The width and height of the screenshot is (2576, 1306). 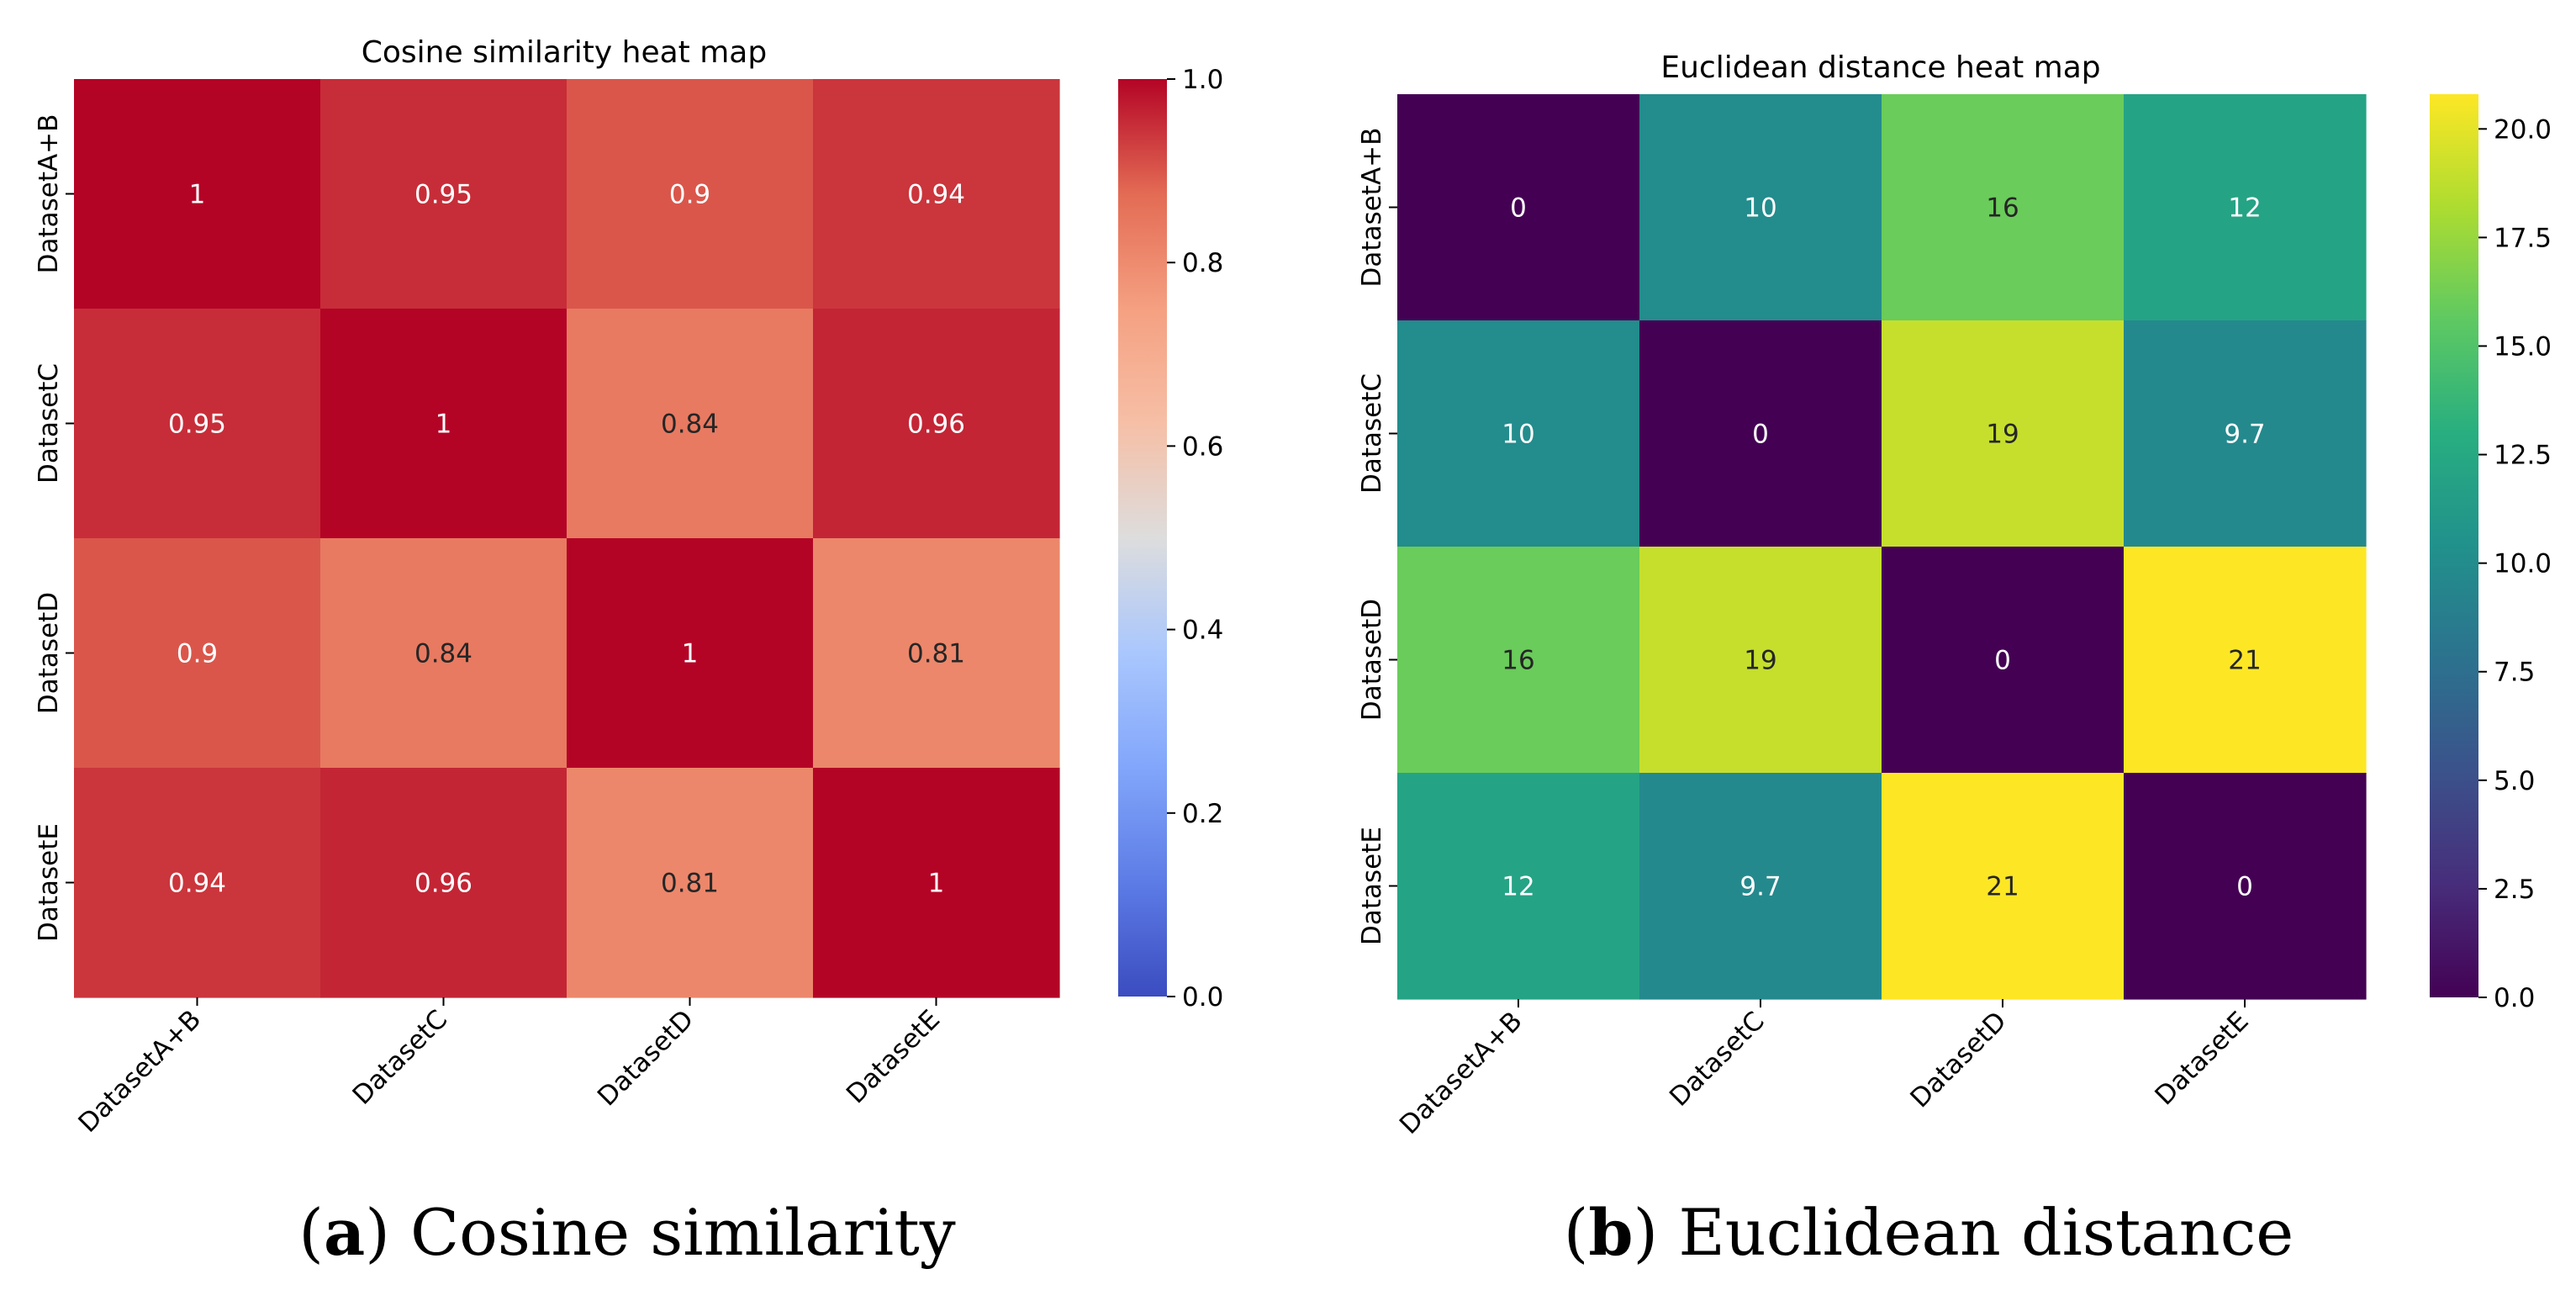 I want to click on colorbar-tick-label: 0.6, so click(x=1202, y=446).